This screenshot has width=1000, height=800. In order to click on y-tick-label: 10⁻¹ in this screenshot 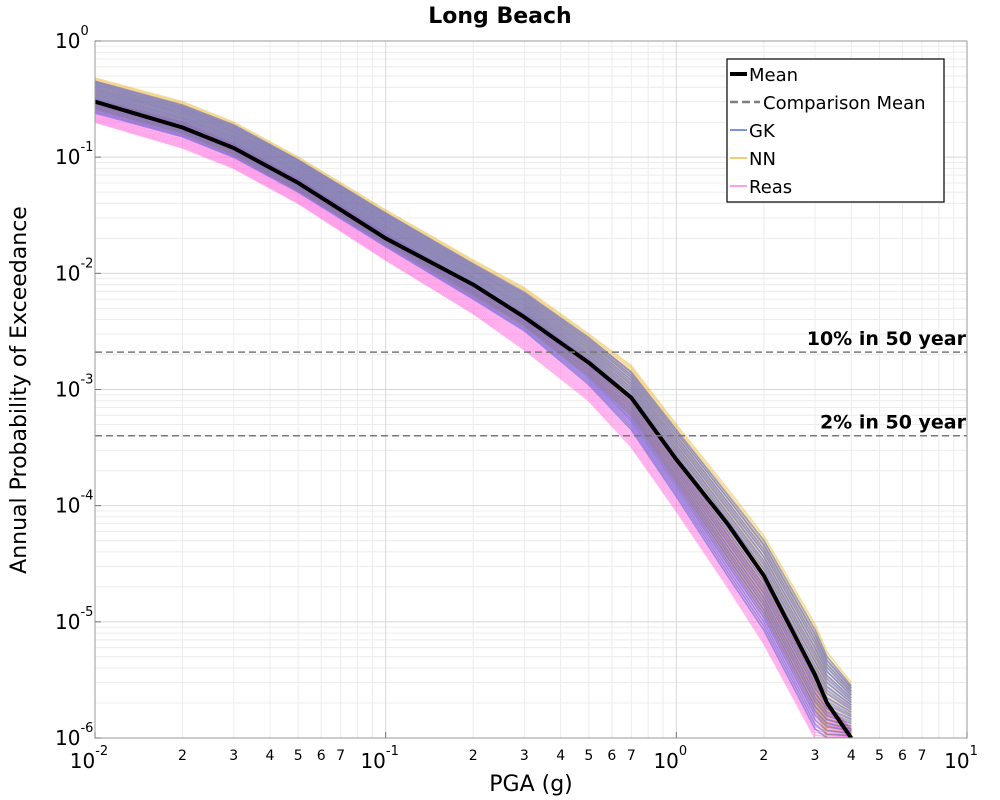, I will do `click(74, 154)`.